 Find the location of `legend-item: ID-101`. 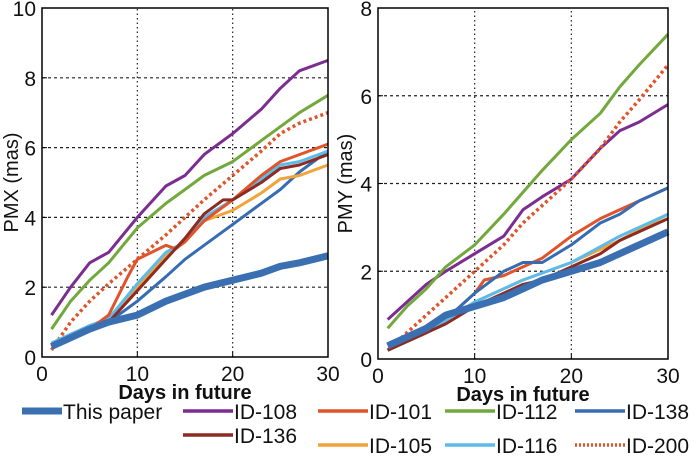

legend-item: ID-101 is located at coordinates (375, 412).